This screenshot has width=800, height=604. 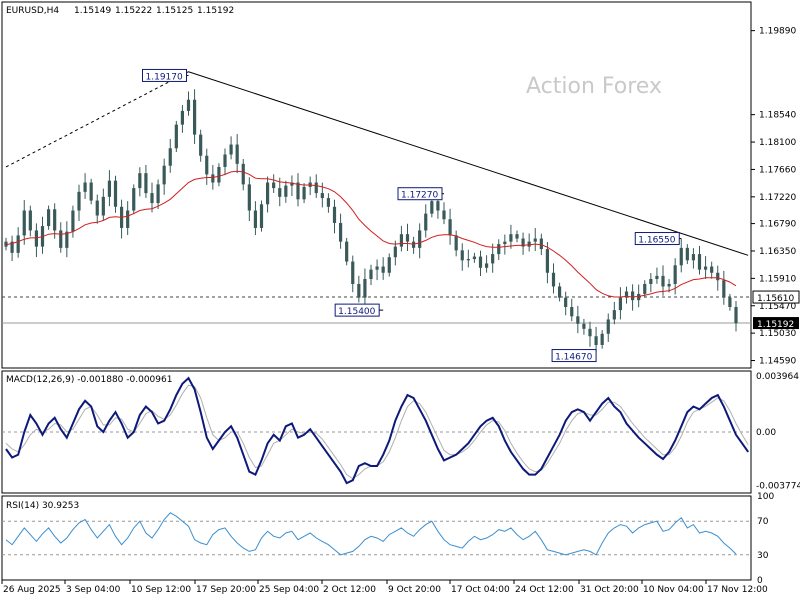 I want to click on current-price-label: 1.15192, so click(x=775, y=325).